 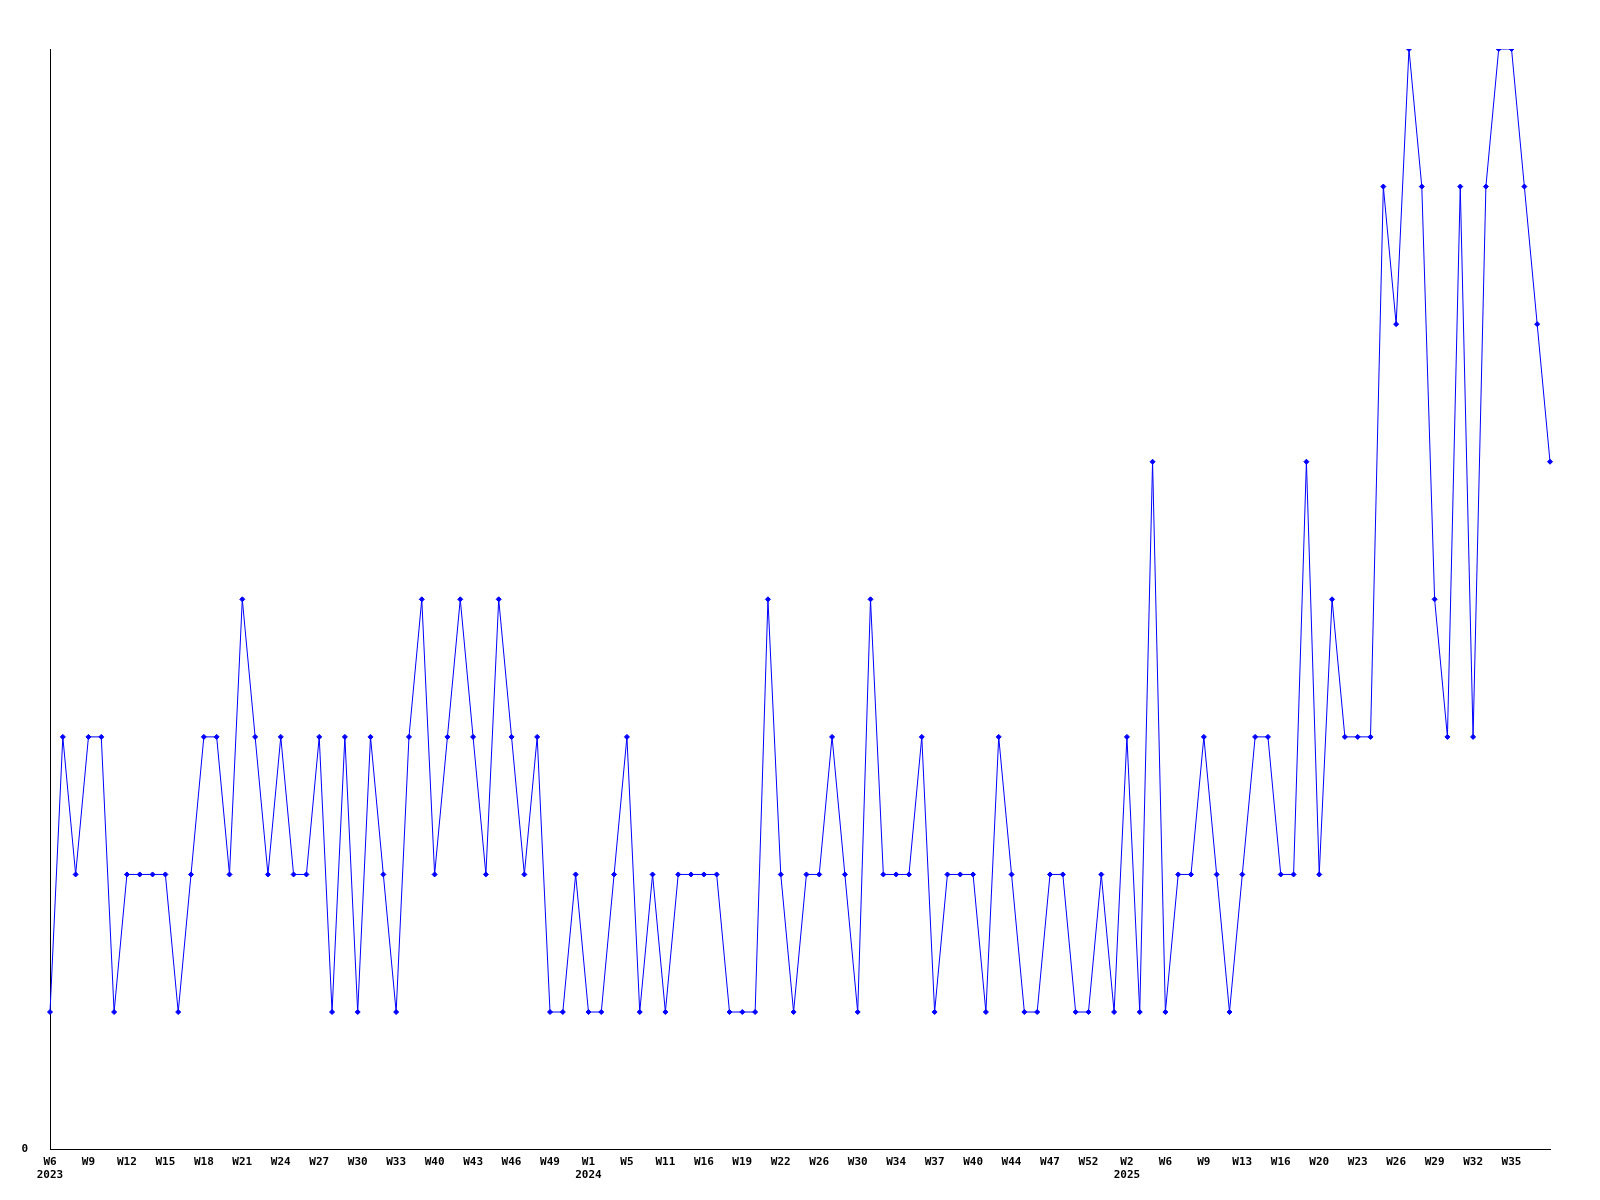 What do you see at coordinates (1511, 1162) in the screenshot?
I see `x-tick-label: W35` at bounding box center [1511, 1162].